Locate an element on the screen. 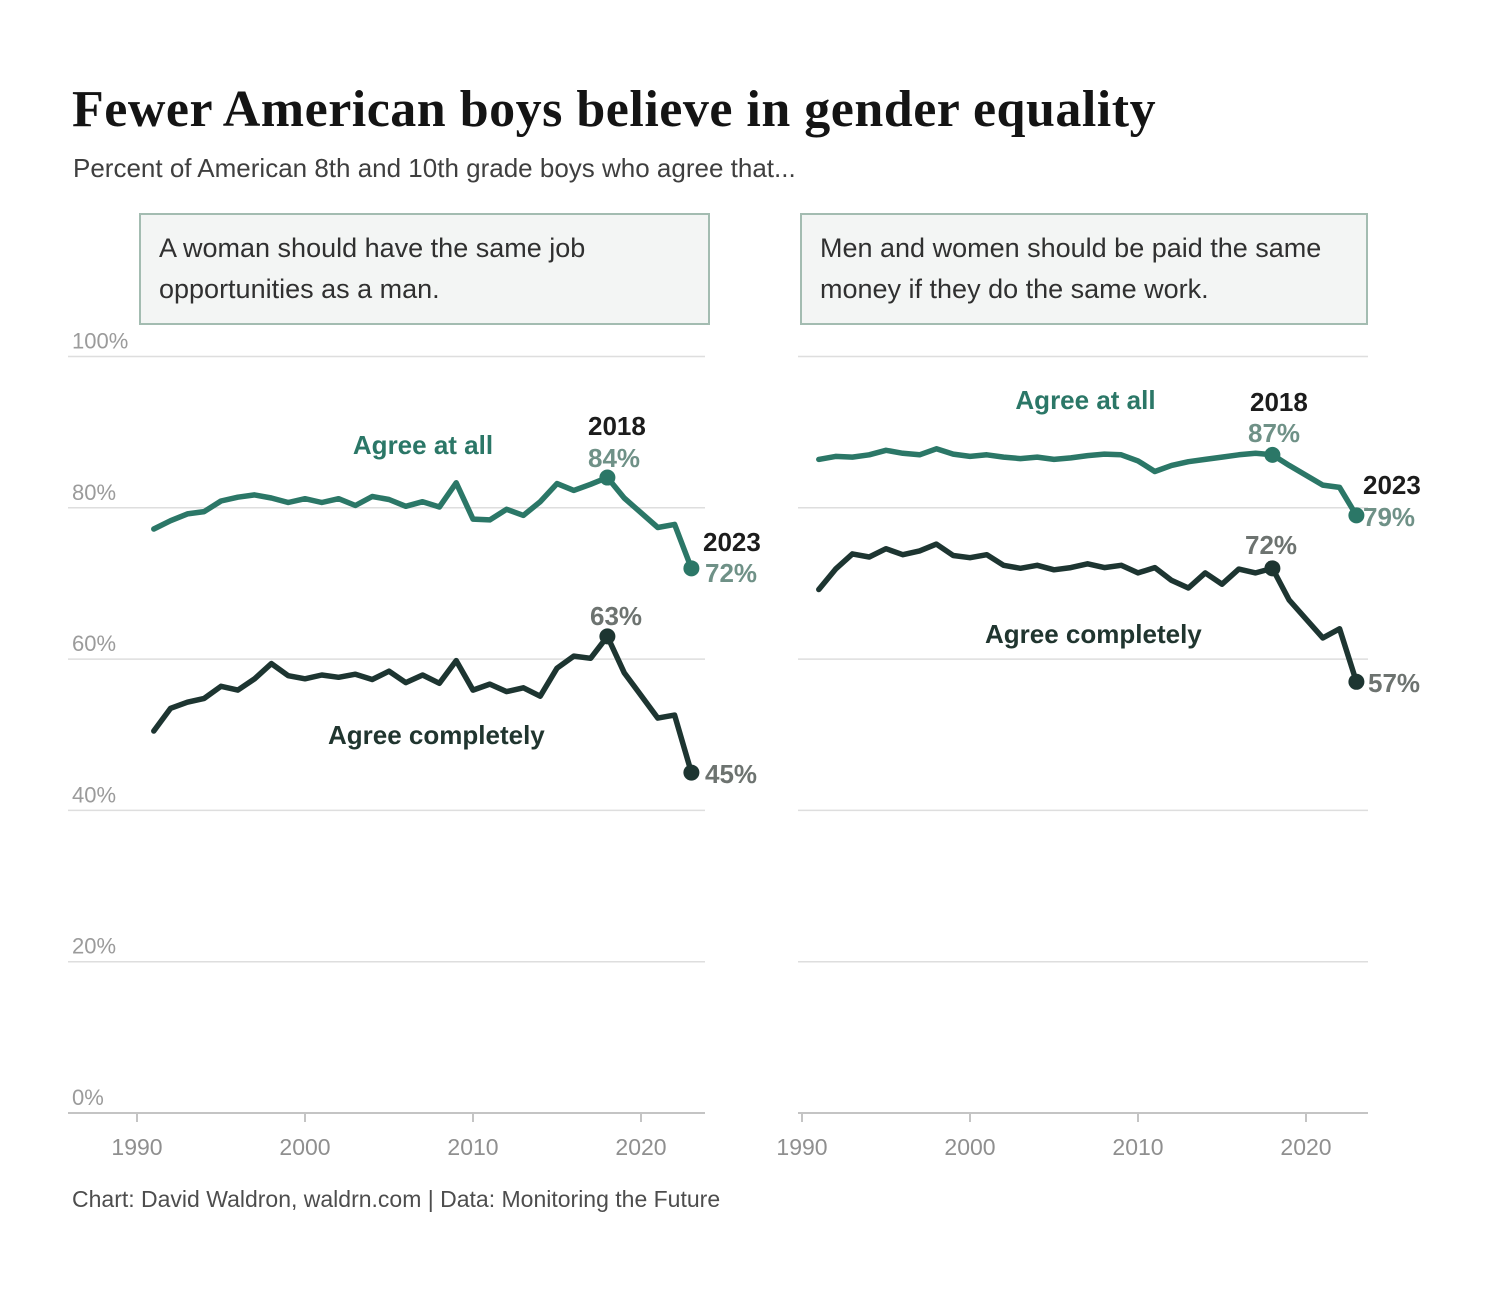 The image size is (1500, 1298). annotation-2018-left: 2018 is located at coordinates (617, 426).